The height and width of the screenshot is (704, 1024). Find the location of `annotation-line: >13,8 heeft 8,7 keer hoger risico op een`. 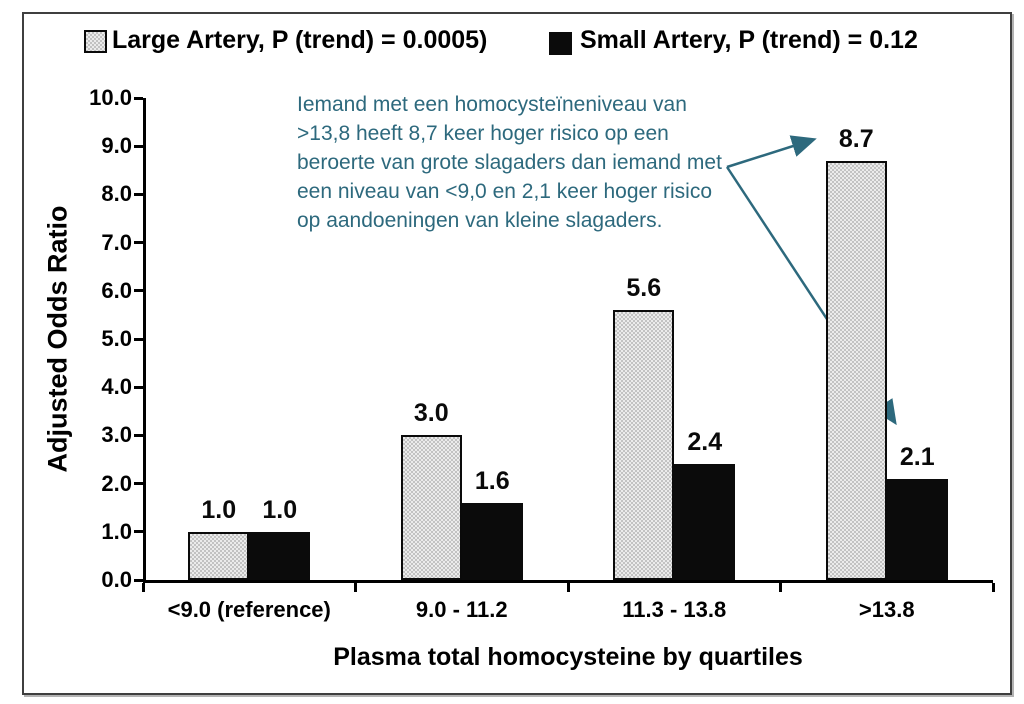

annotation-line: >13,8 heeft 8,7 keer hoger risico op een is located at coordinates (483, 133).